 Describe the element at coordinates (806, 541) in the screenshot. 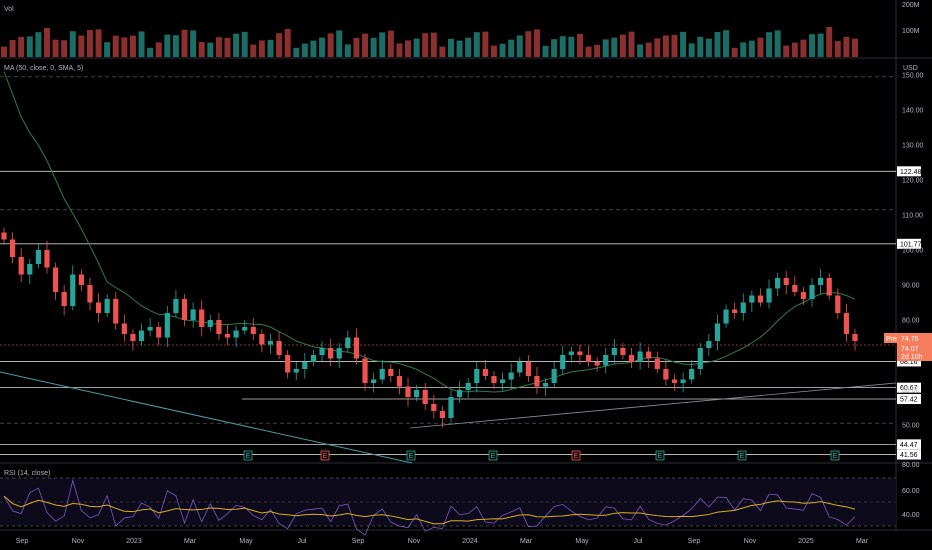

I see `time-tick: 2025` at that location.